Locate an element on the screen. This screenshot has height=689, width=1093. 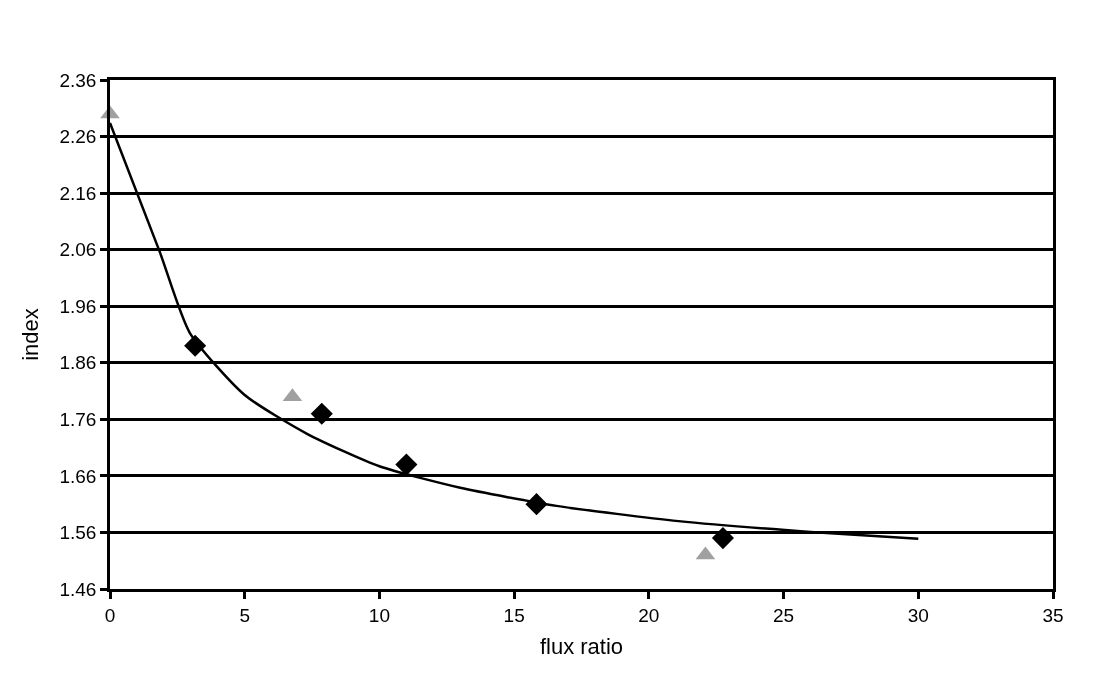
x-axis-title: flux ratio is located at coordinates (581, 647).